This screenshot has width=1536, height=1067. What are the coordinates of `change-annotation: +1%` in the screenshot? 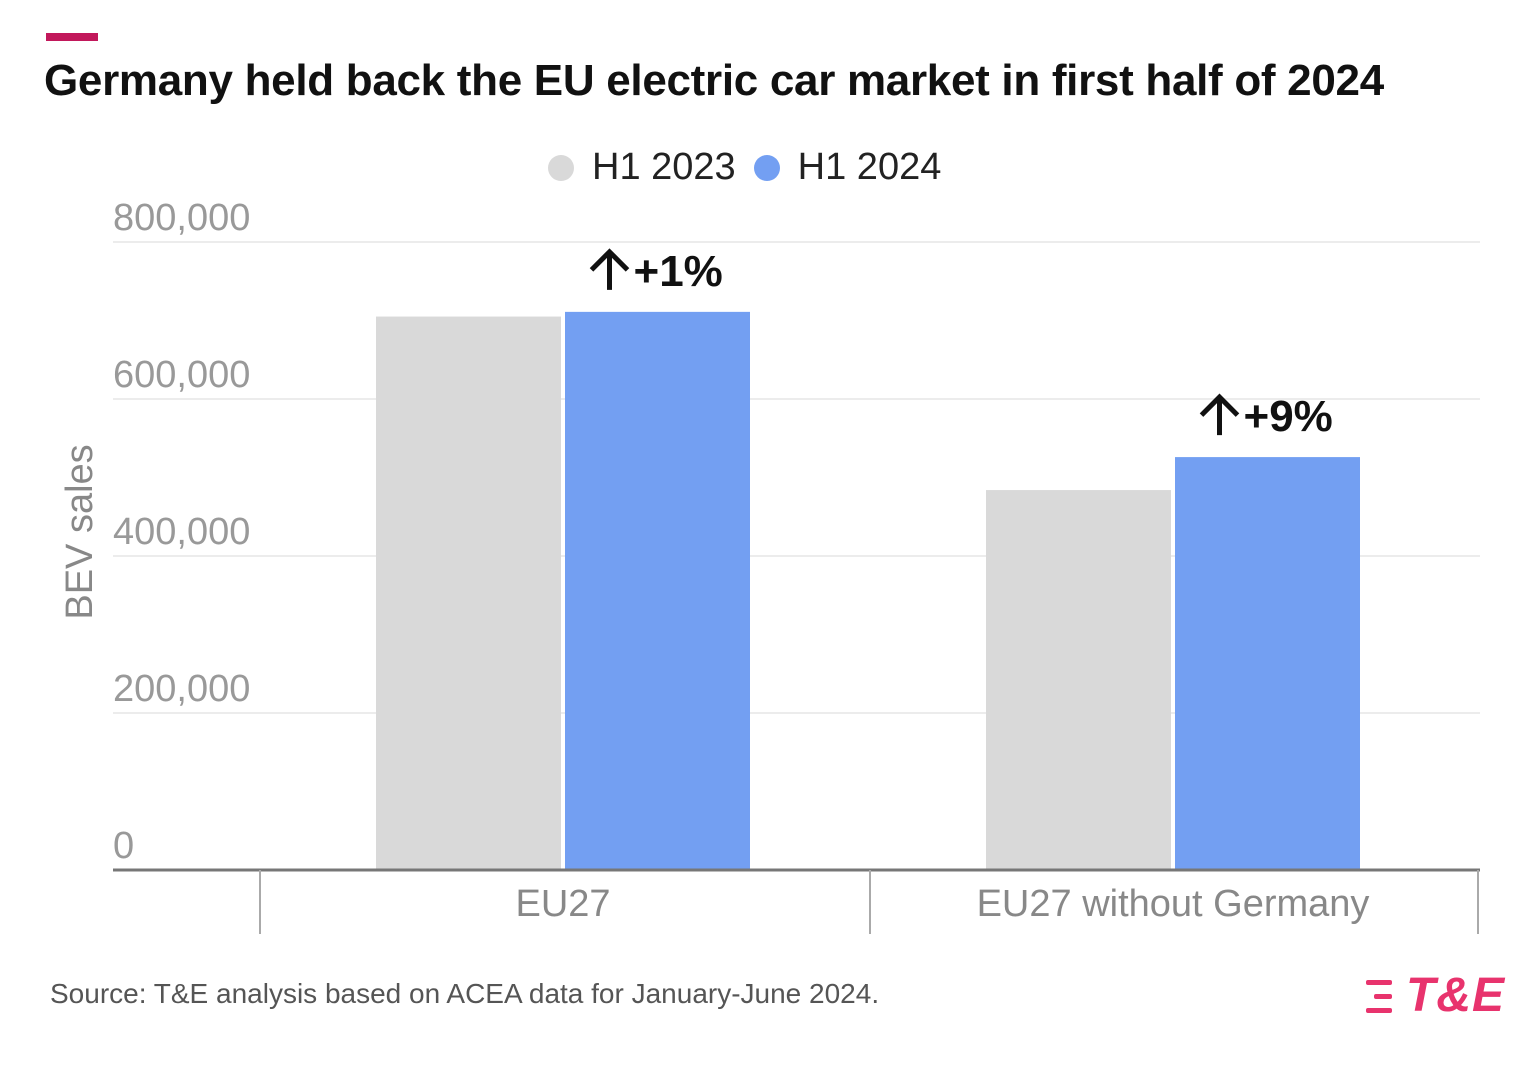 It's located at (656, 271).